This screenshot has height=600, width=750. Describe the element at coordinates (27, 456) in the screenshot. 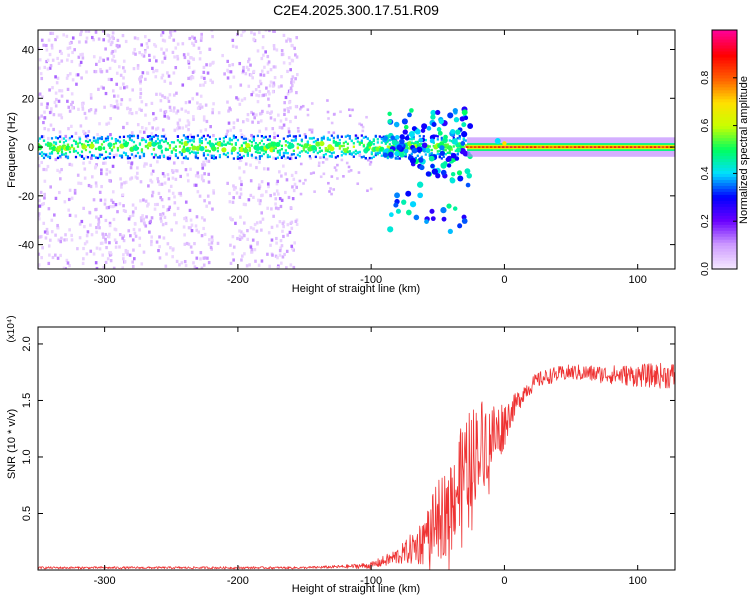

I see `y-tick-label: 1.0` at that location.